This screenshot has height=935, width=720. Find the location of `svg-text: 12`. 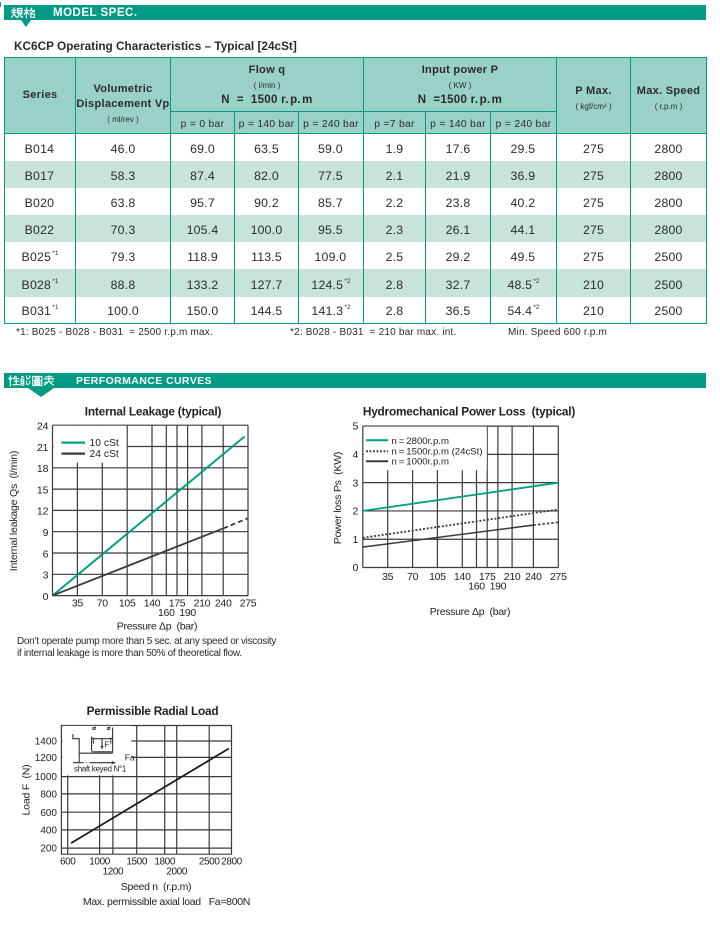

svg-text: 12 is located at coordinates (43, 512).